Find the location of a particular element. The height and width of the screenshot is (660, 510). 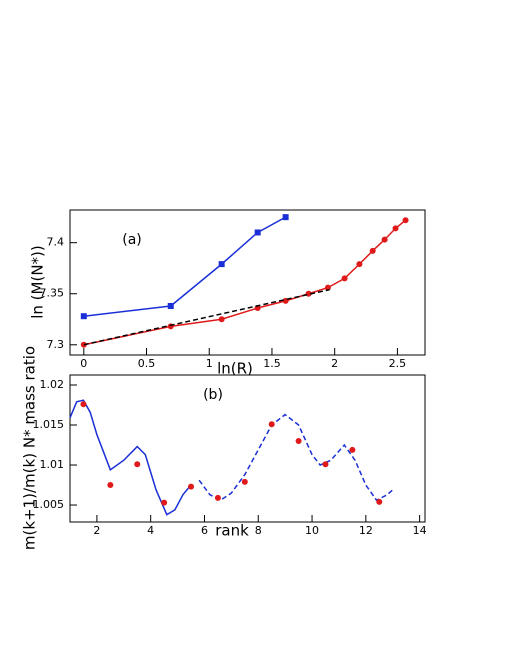

y-axis-label: ln (M(N*)) is located at coordinates (38, 282).